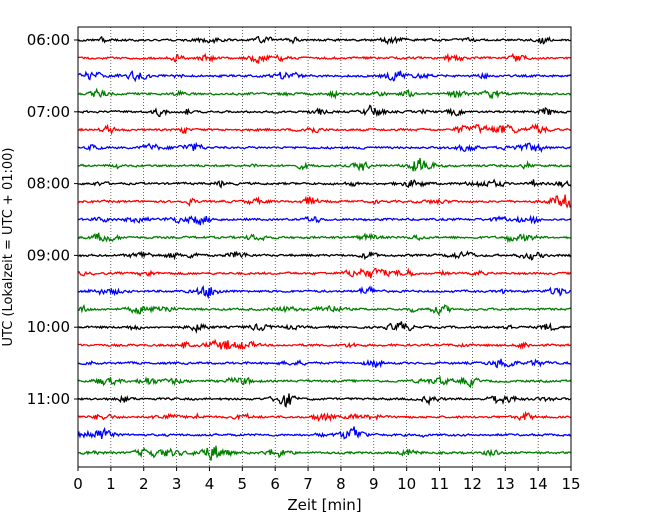 This screenshot has width=650, height=520. What do you see at coordinates (48, 40) in the screenshot?
I see `y-tick-label: 06:00` at bounding box center [48, 40].